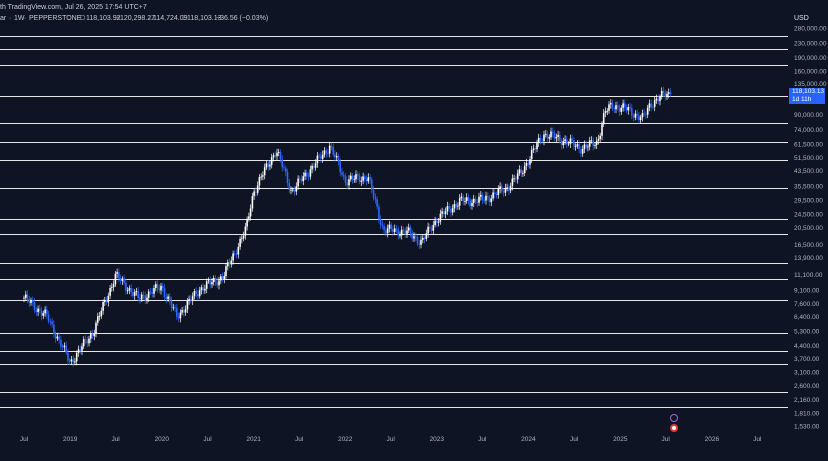 The height and width of the screenshot is (461, 828). Describe the element at coordinates (808, 158) in the screenshot. I see `price-axis-label: 51,500.00` at that location.